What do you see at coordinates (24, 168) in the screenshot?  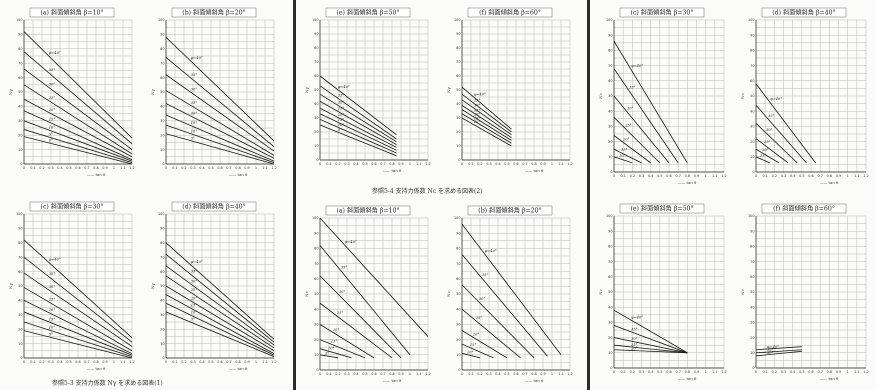 I see `x-tick-label-a1-0: 0` at bounding box center [24, 168].